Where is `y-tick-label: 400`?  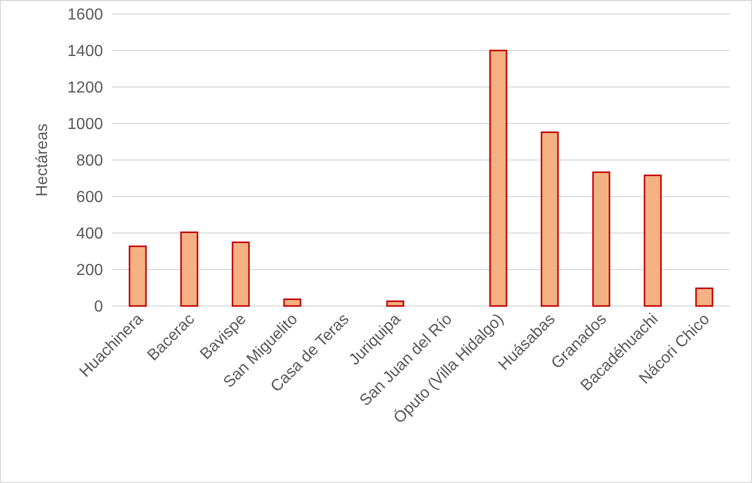 y-tick-label: 400 is located at coordinates (90, 234).